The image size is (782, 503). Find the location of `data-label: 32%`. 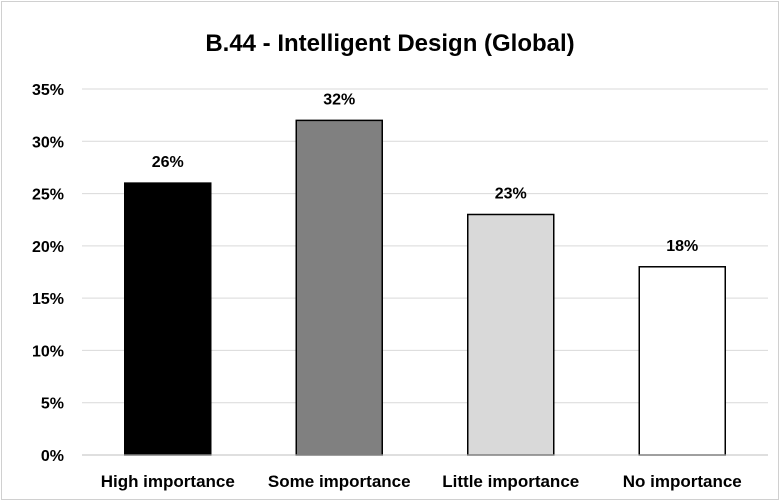

data-label: 32% is located at coordinates (339, 99).